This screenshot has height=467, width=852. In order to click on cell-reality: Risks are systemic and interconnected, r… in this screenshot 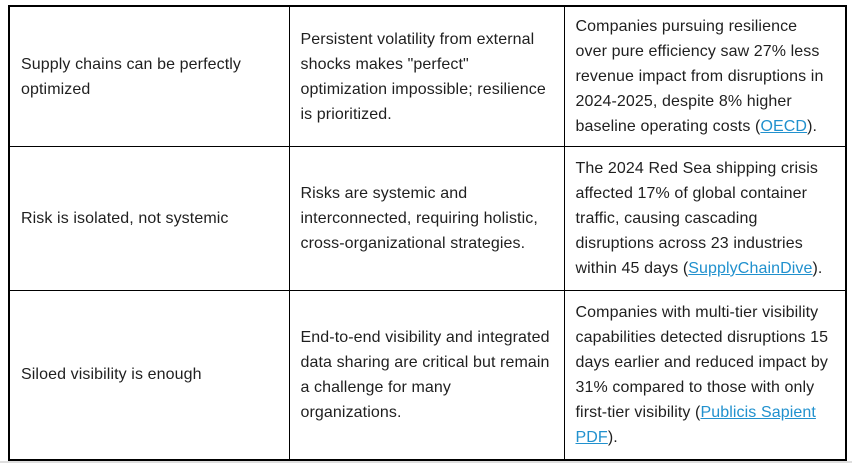, I will do `click(426, 218)`.